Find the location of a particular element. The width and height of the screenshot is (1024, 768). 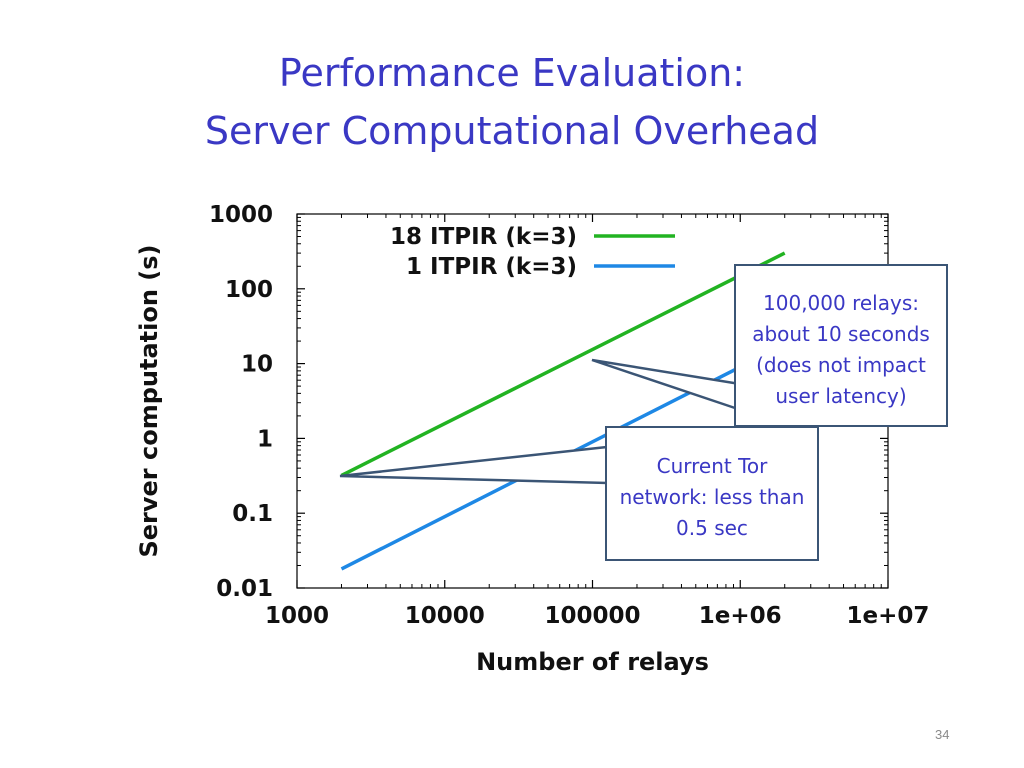

x-tick-label: 1e+06 is located at coordinates (740, 616).